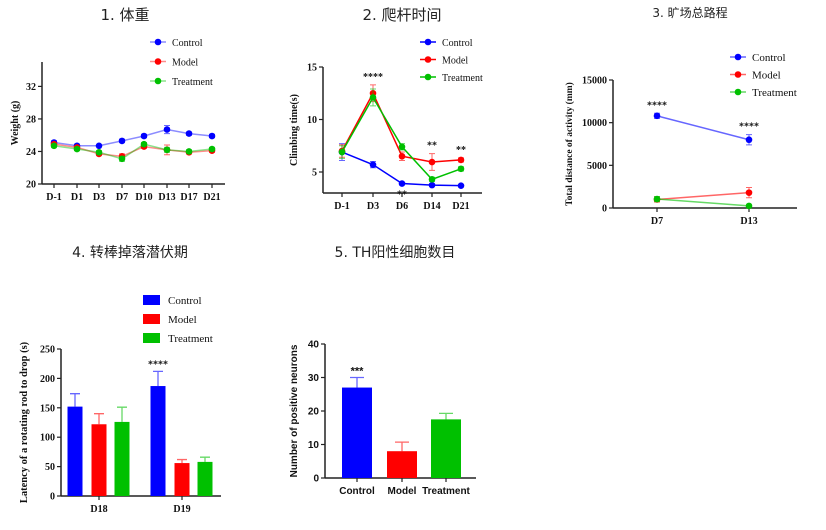  Describe the element at coordinates (314, 378) in the screenshot. I see `y-tick-label: 30` at that location.